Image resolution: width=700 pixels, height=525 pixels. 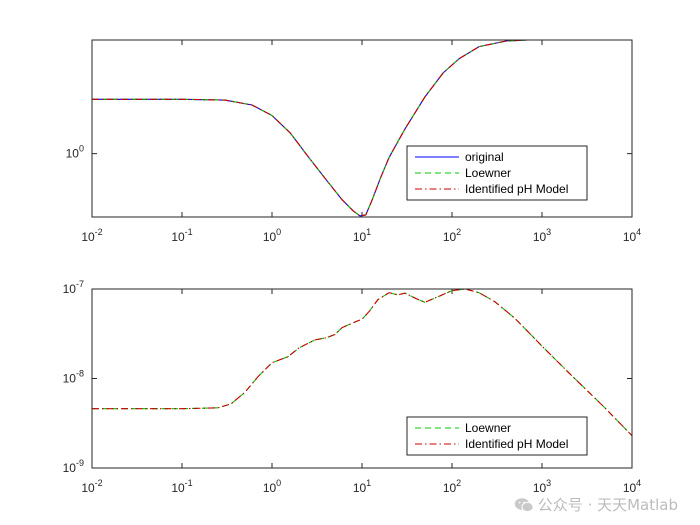 I want to click on y-tick-label-exp: -7, so click(x=80, y=284).